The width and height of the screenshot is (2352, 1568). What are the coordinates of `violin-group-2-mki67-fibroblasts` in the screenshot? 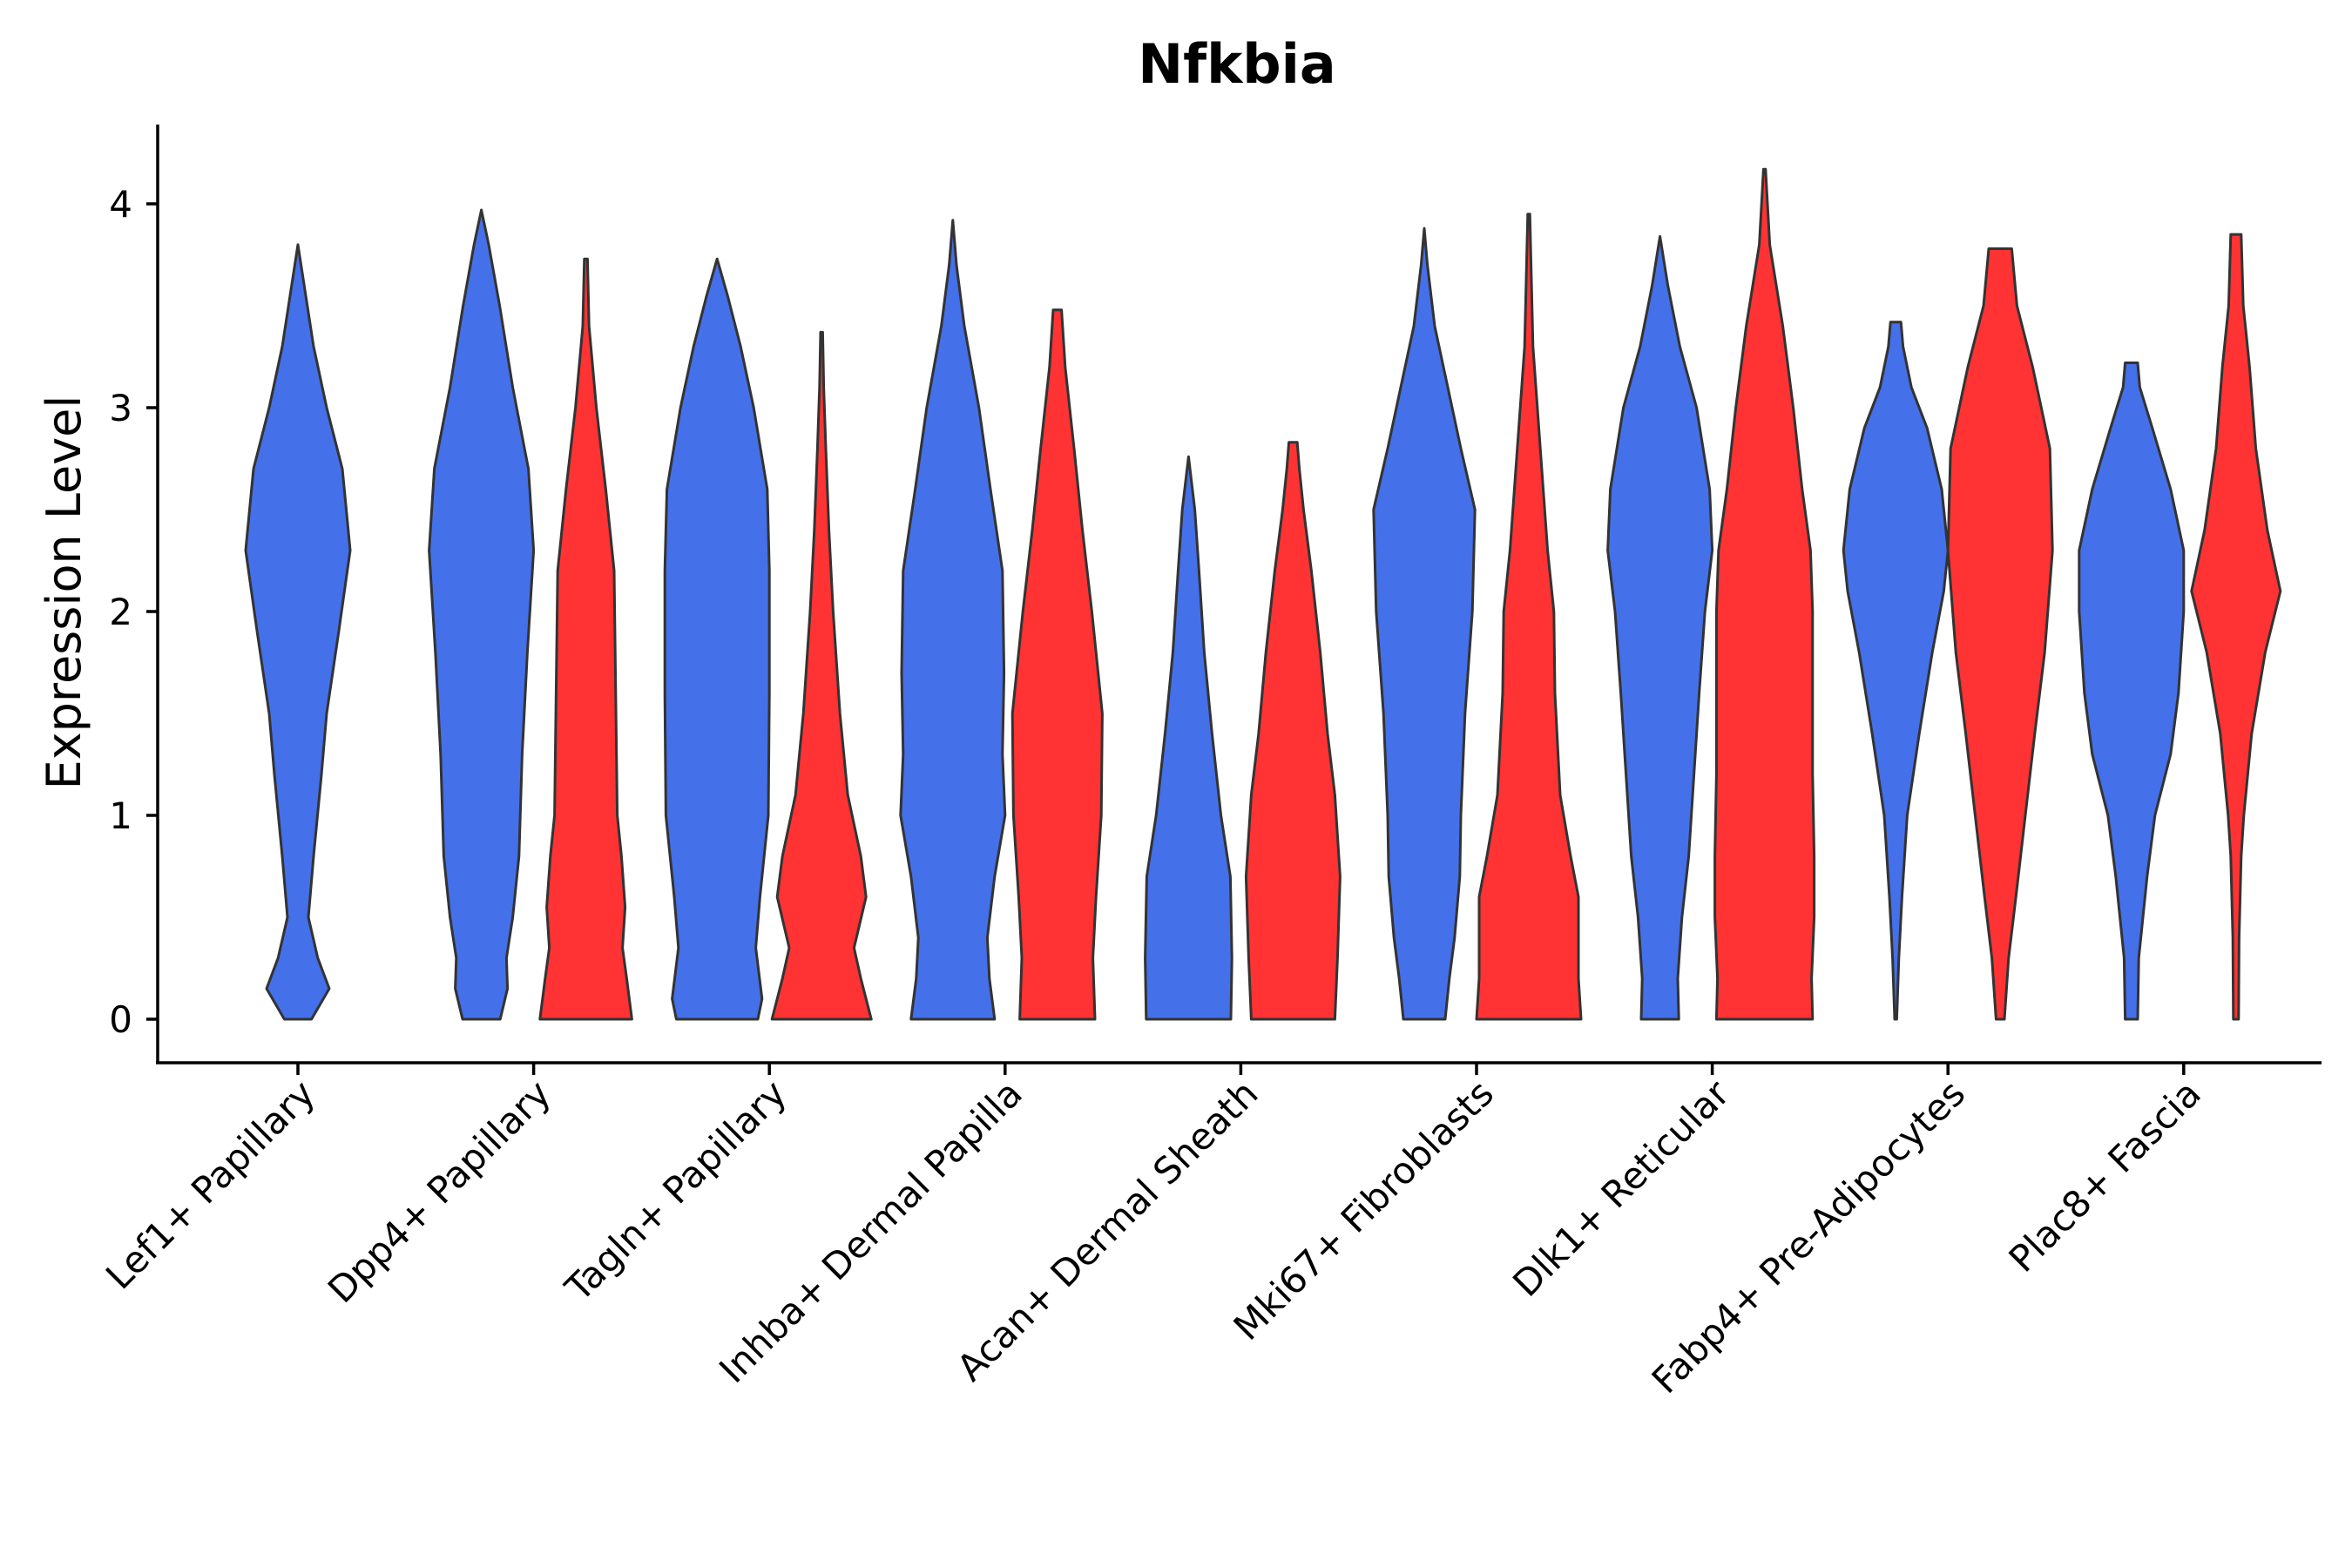 It's located at (1529, 617).